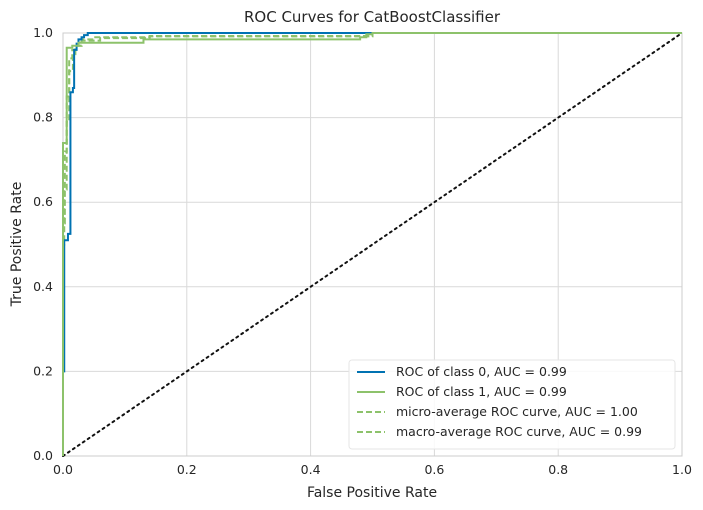 The width and height of the screenshot is (703, 510). I want to click on y-tick-labels: 0.0 0.2 0.4 0.6 0.8 1.0, so click(43, 244).